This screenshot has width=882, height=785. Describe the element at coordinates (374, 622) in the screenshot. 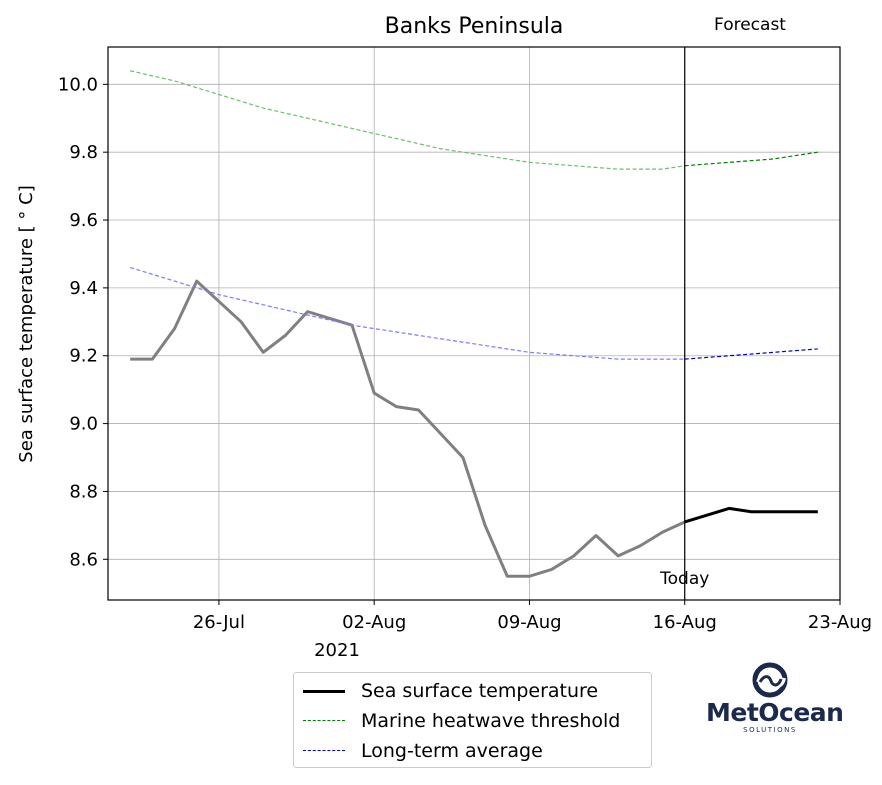

I see `x-tick-label-1: 02-Aug` at that location.